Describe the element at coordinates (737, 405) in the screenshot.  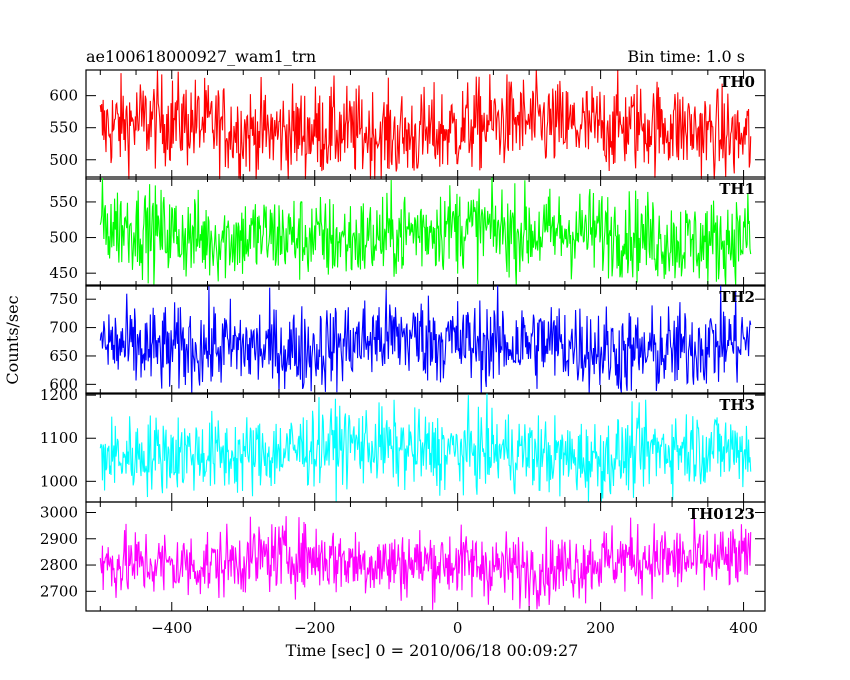
I see `panel-label-th3: TH3` at that location.